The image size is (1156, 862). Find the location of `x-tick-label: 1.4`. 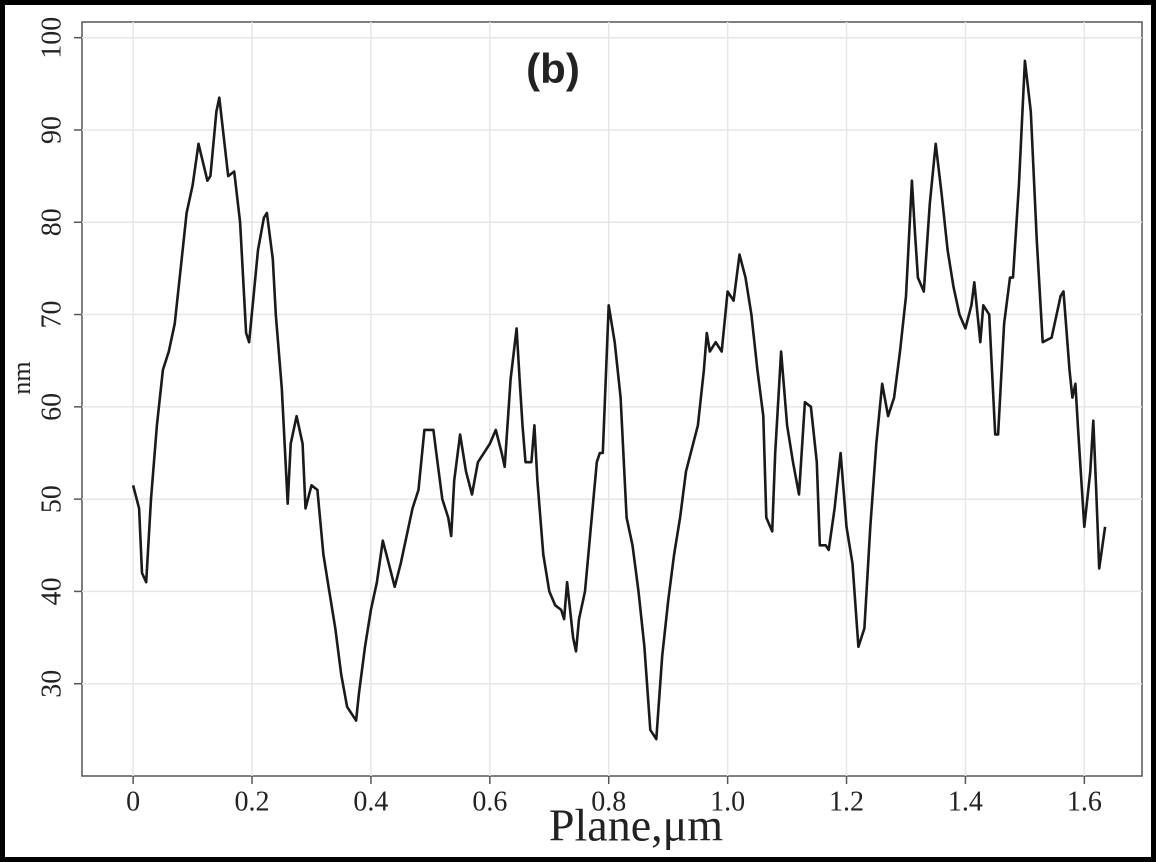

x-tick-label: 1.4 is located at coordinates (965, 801).